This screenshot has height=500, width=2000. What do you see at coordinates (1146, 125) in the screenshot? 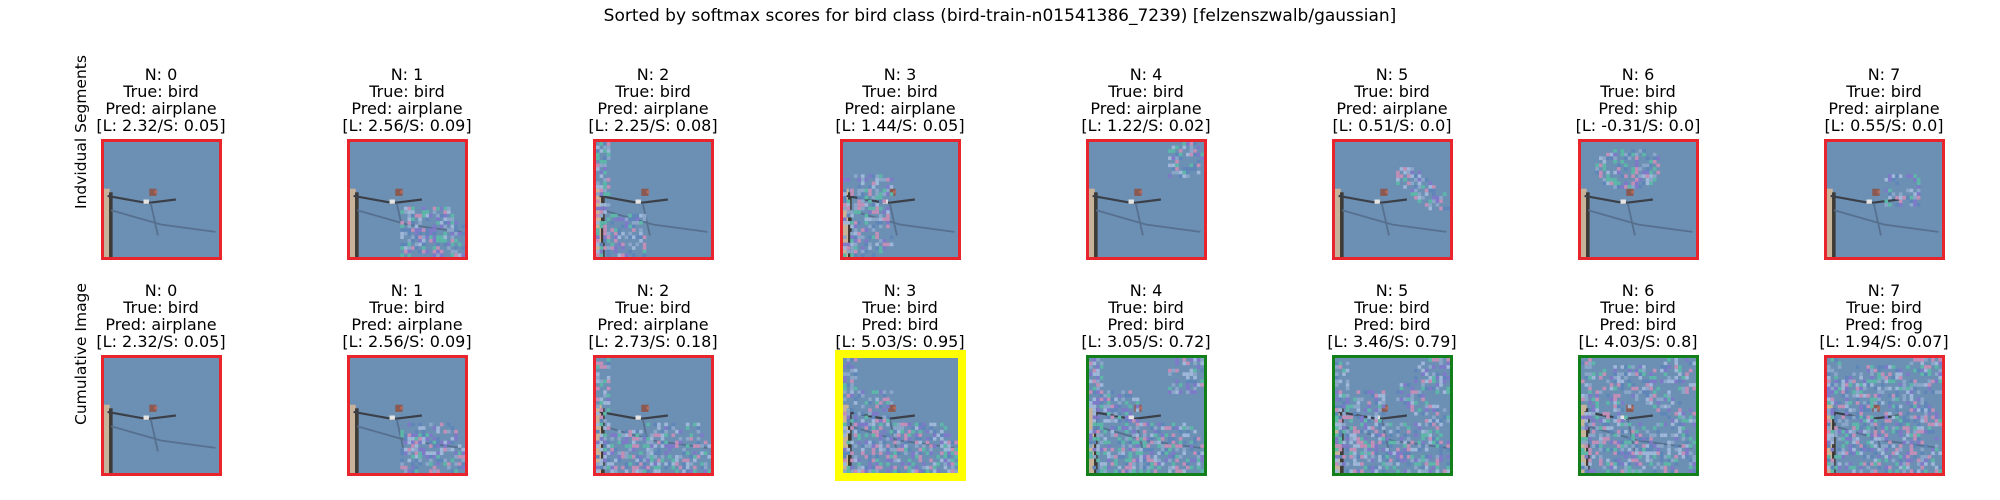
I see `caption-scores: [L: 1.22/S: 0.02]` at bounding box center [1146, 125].